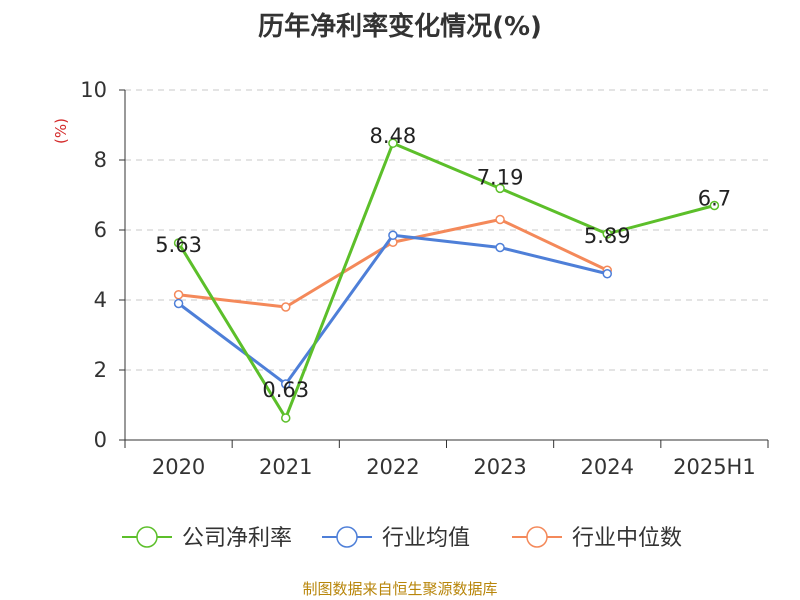 This screenshot has height=600, width=800. What do you see at coordinates (400, 27) in the screenshot?
I see `chart-title: 历年净利率变化情况(%)` at bounding box center [400, 27].